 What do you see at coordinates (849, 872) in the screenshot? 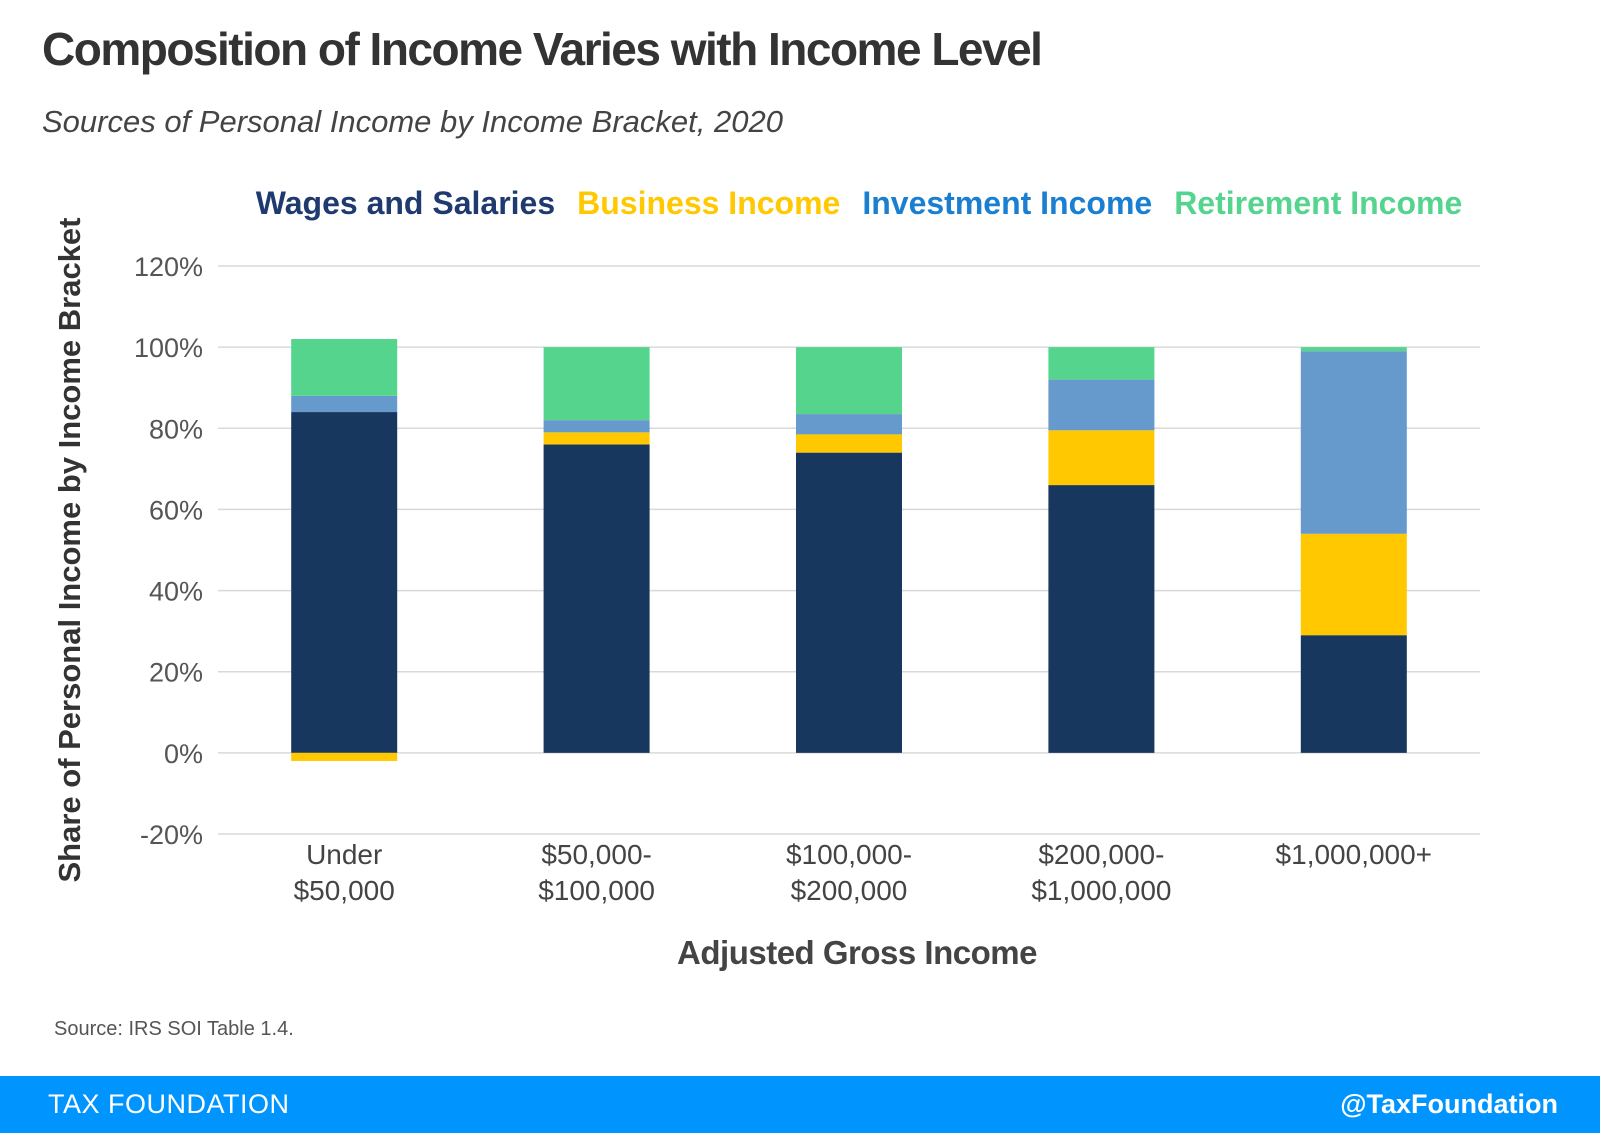
I see `x-tick-label: $100,000-$200,000` at bounding box center [849, 872].